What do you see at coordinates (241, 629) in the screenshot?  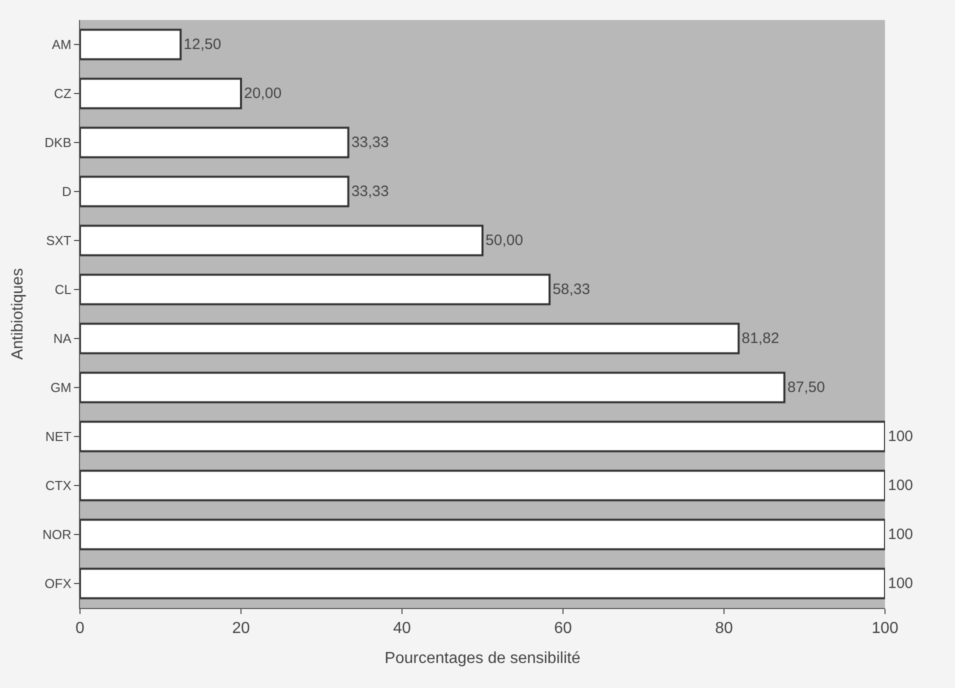 I see `x-tick-label: 20` at bounding box center [241, 629].